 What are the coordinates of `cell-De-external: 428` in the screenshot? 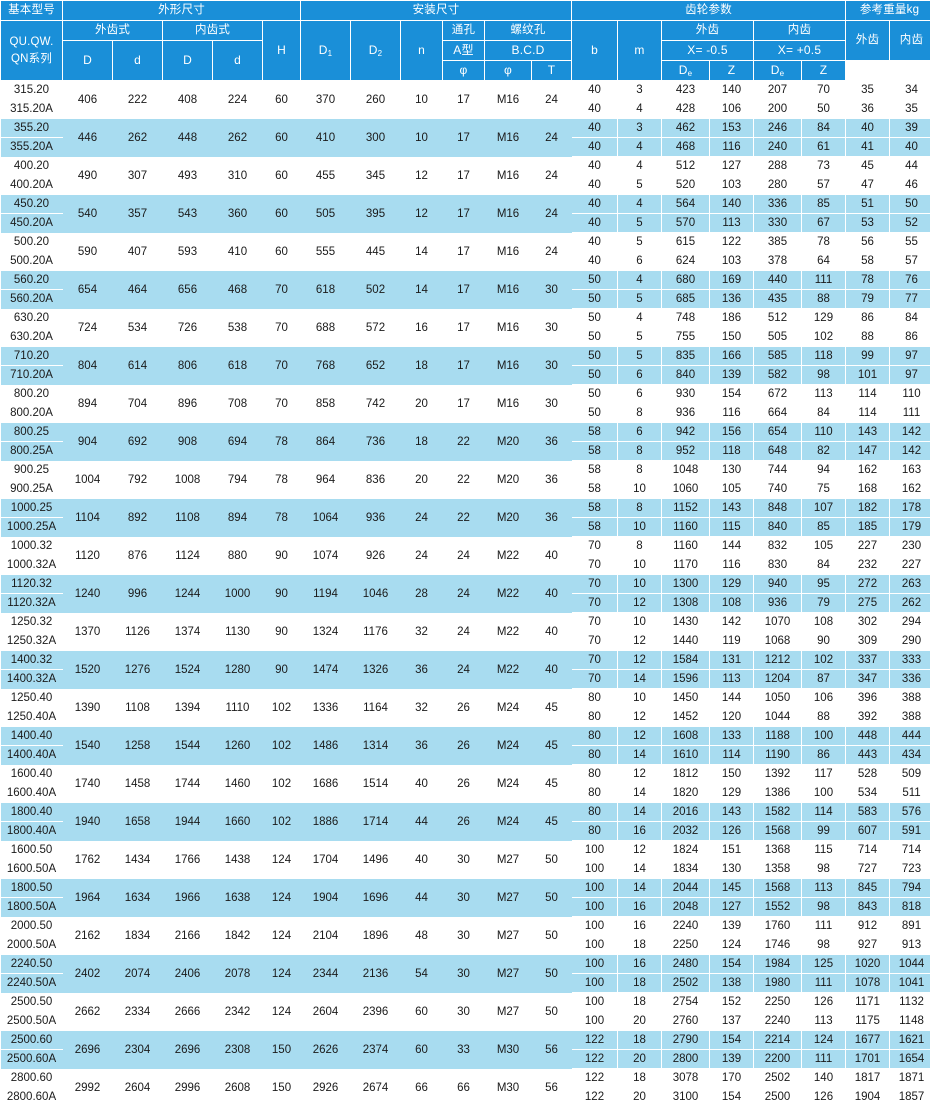 It's located at (686, 109).